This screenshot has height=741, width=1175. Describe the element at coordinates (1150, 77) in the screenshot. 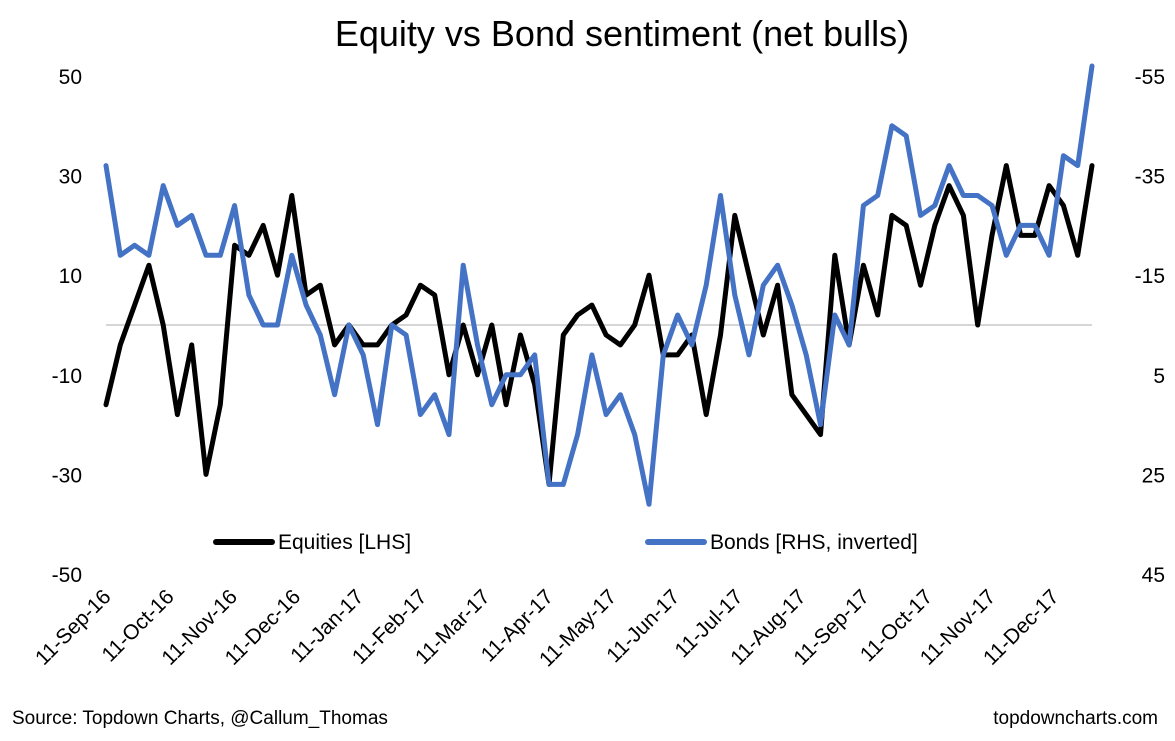

I see `right-tick-label: -55` at that location.